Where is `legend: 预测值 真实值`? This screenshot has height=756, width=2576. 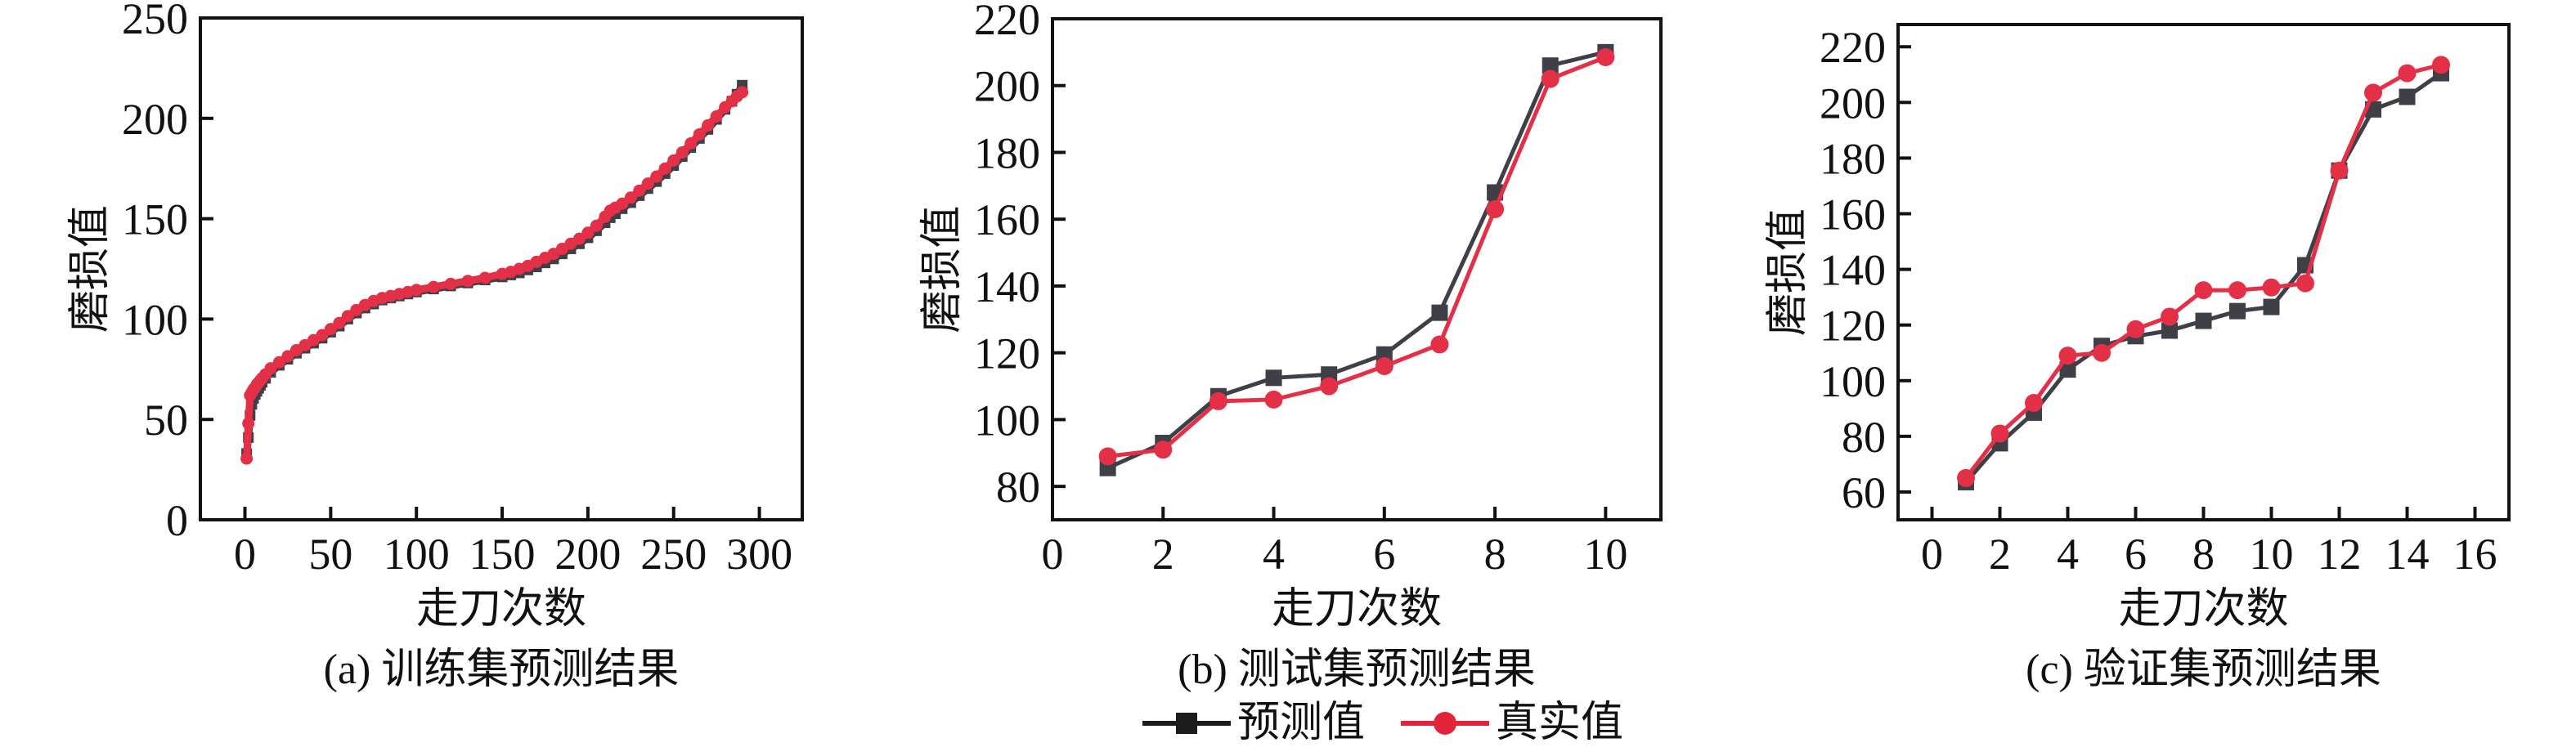 legend: 预测值 真实值 is located at coordinates (1382, 723).